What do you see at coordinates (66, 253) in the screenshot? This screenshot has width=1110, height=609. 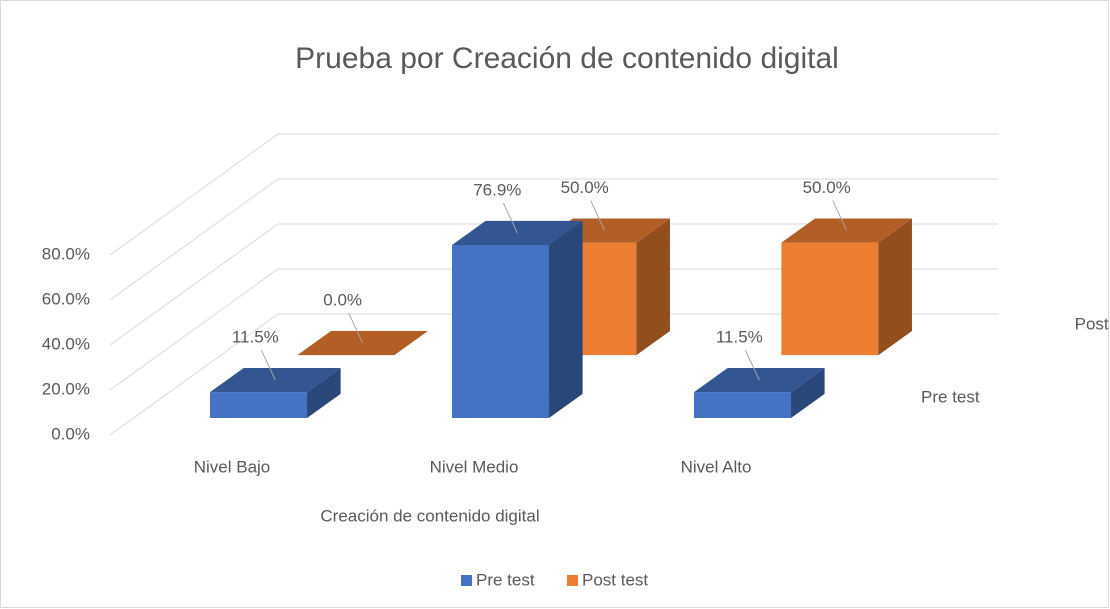 I see `y-tick-label: 80.0%` at bounding box center [66, 253].